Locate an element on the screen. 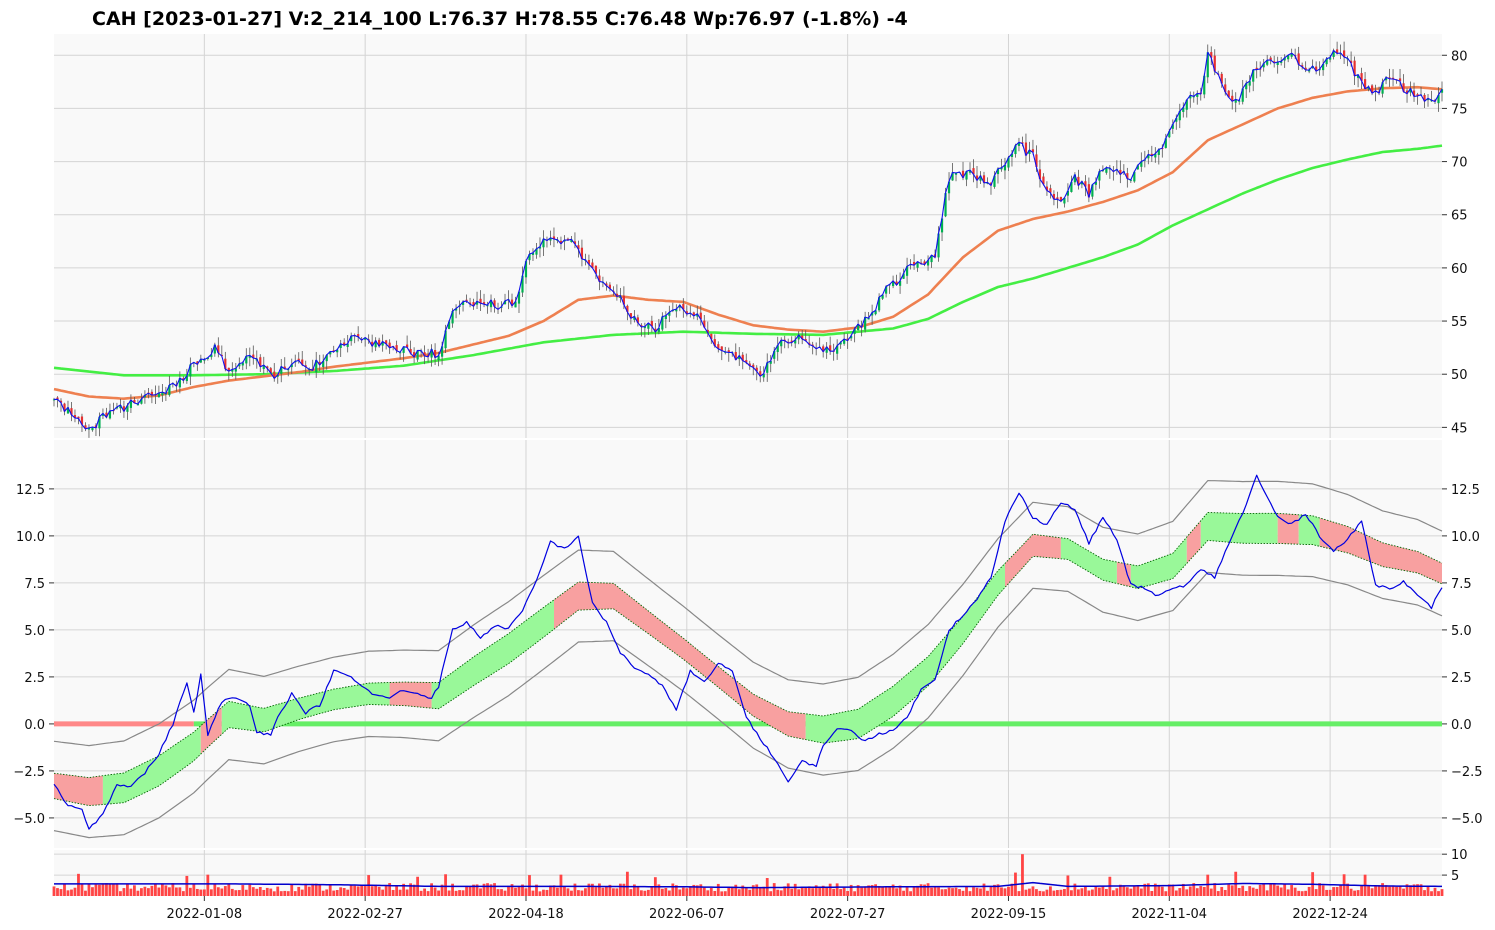 The width and height of the screenshot is (1495, 930). ytick-label-left-7: 12.5 is located at coordinates (30, 490).